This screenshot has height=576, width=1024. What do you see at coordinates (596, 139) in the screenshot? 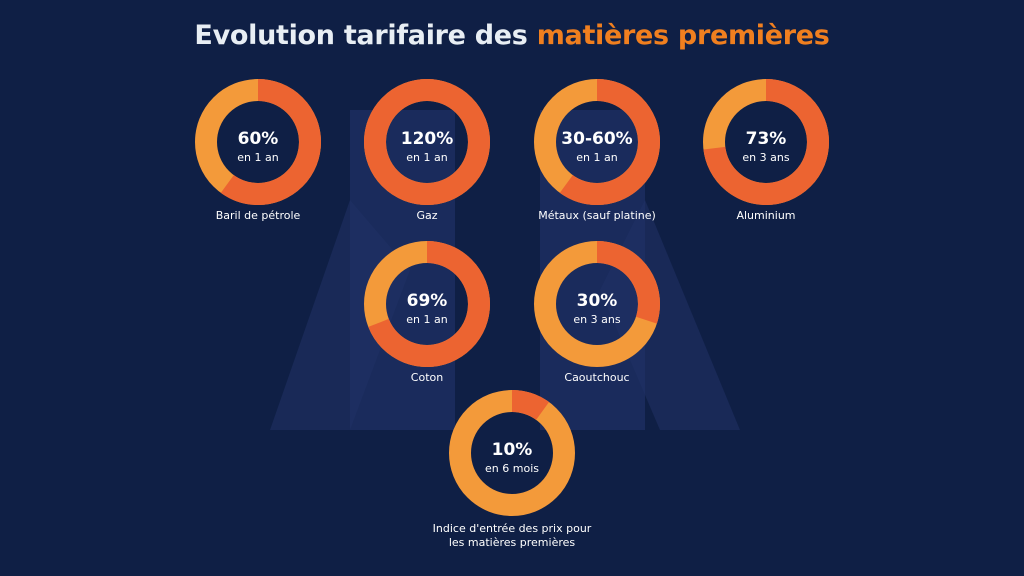
I see `donut-value-label: 30-60%` at bounding box center [596, 139].